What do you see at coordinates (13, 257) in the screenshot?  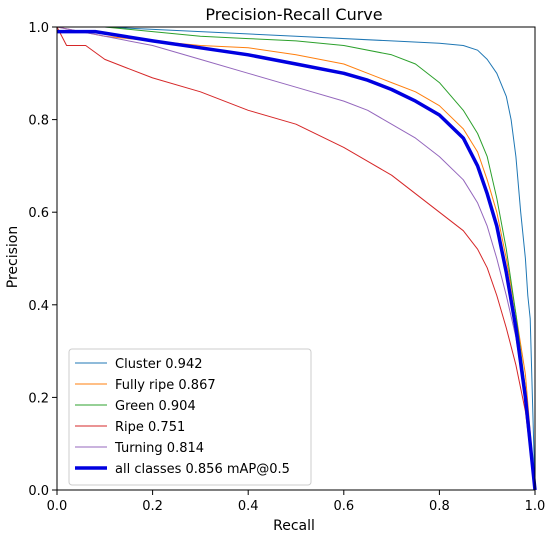 I see `y-axis-label: Precision` at bounding box center [13, 257].